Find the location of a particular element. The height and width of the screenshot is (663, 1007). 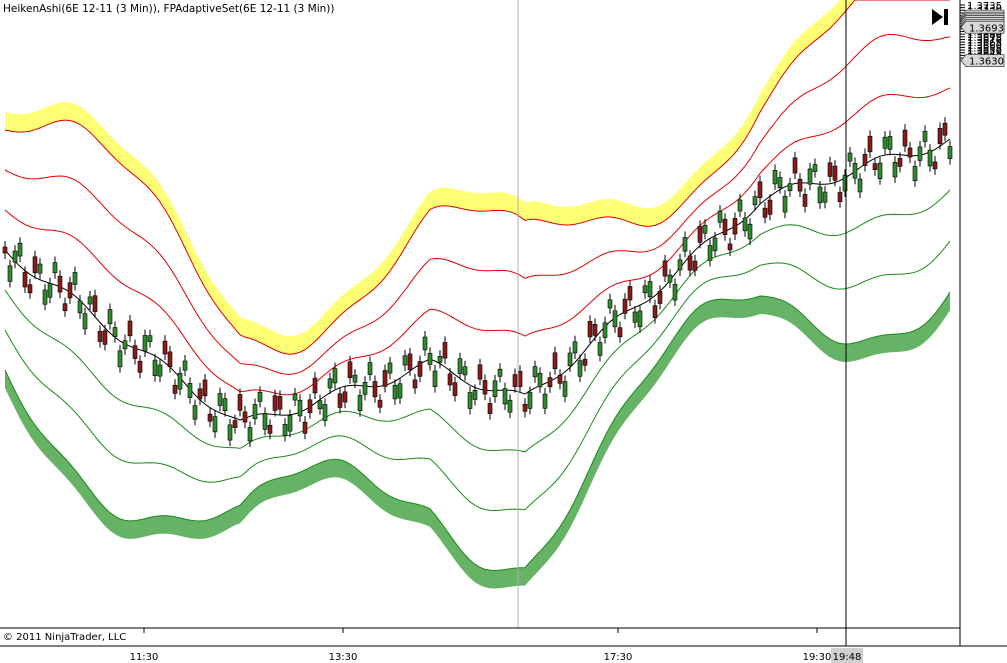

price-tick-label: 1.3735 is located at coordinates (984, 6).